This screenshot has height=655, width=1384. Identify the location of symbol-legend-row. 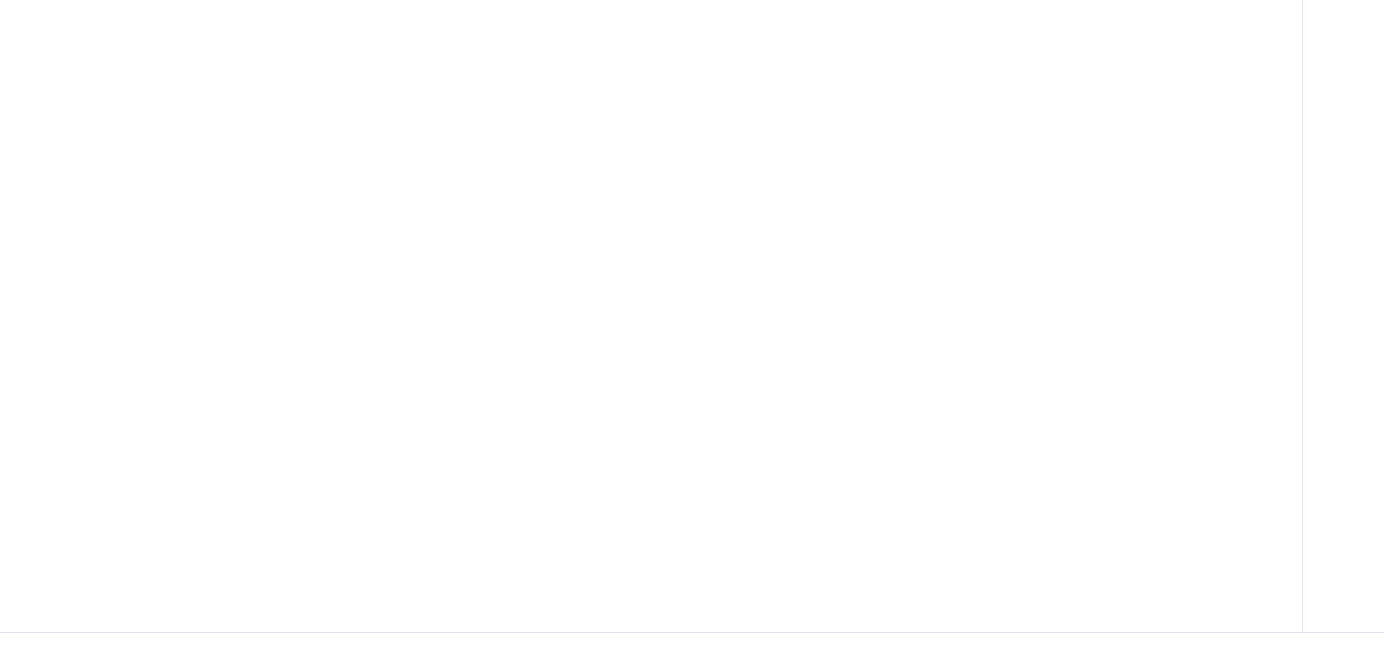
(29, 16).